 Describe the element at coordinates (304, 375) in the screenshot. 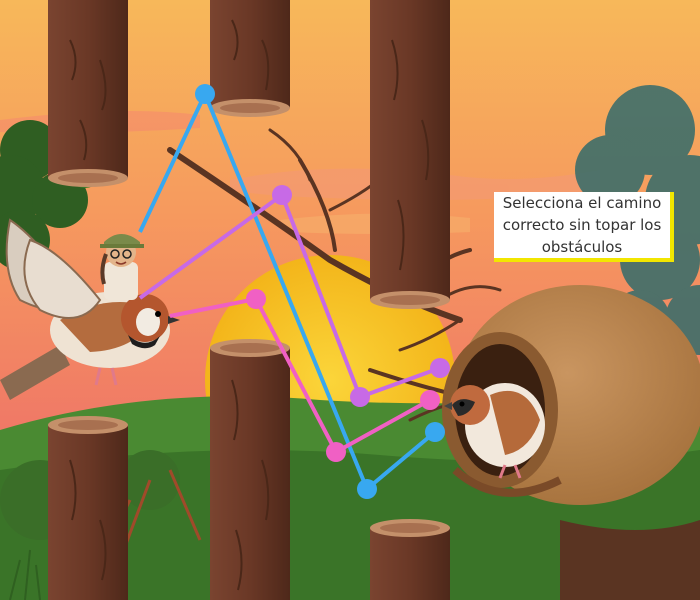

I see `path-pink` at that location.